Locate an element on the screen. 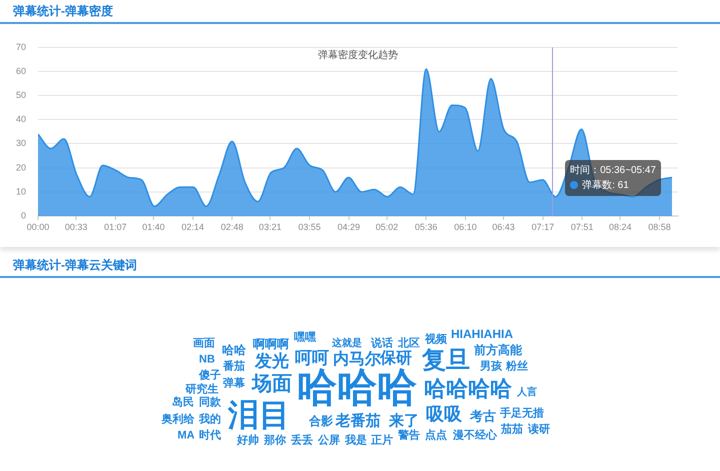 The image size is (720, 471). text: 漫不经心 is located at coordinates (475, 436).